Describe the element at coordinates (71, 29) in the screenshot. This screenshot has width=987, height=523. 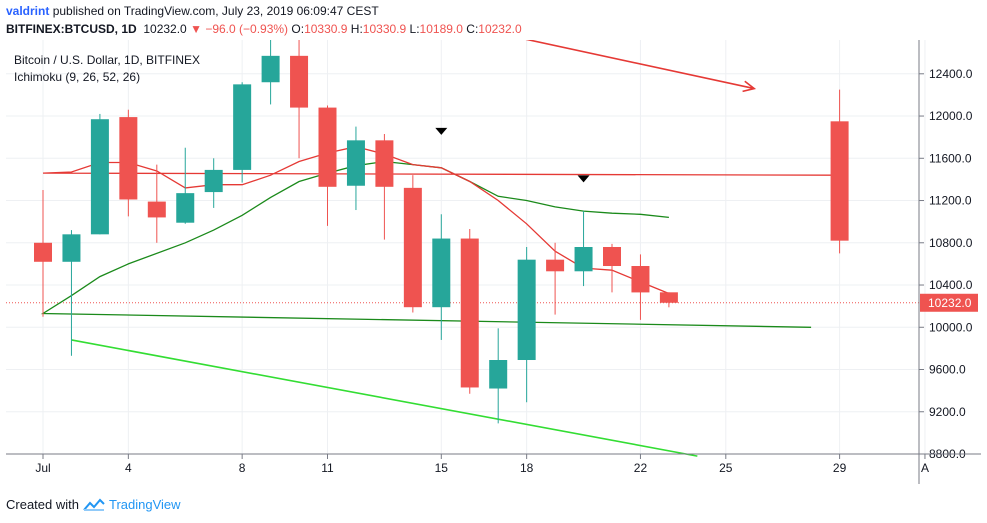
I see `symbol-name: BITFINEX:BTCUSD, 1D` at that location.